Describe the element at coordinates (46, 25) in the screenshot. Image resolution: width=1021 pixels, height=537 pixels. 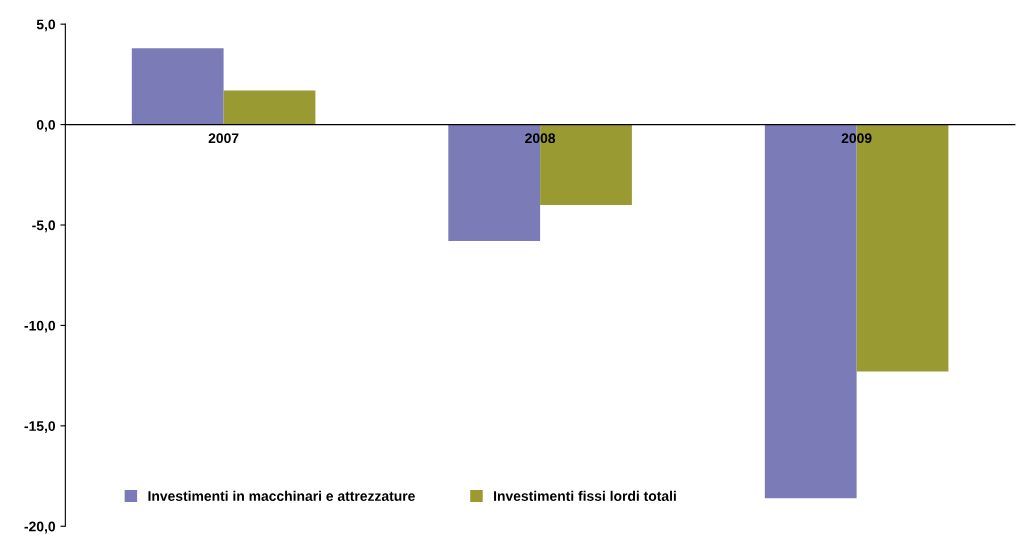
I see `y-tick-label: 5,0` at that location.